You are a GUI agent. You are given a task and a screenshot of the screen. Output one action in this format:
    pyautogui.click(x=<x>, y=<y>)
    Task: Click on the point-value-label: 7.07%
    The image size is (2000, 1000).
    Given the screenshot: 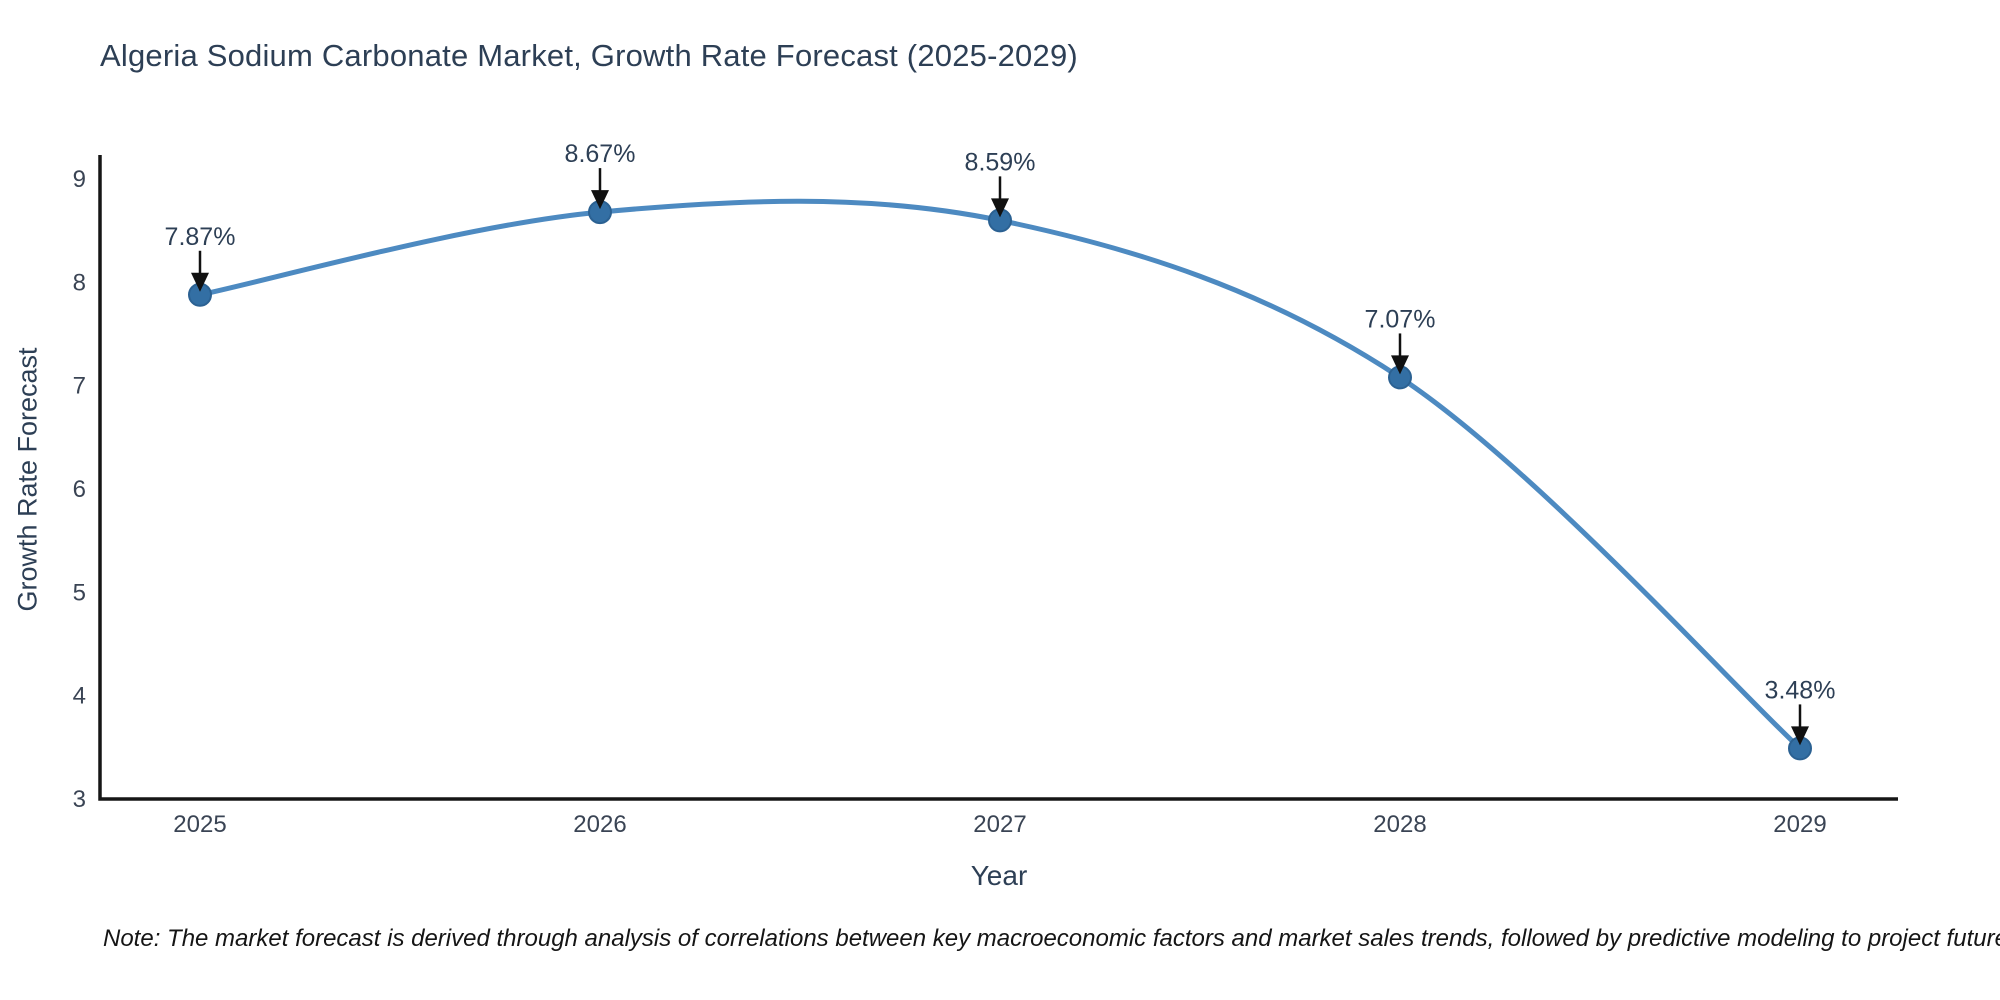 What is the action you would take?
    pyautogui.click(x=1400, y=319)
    